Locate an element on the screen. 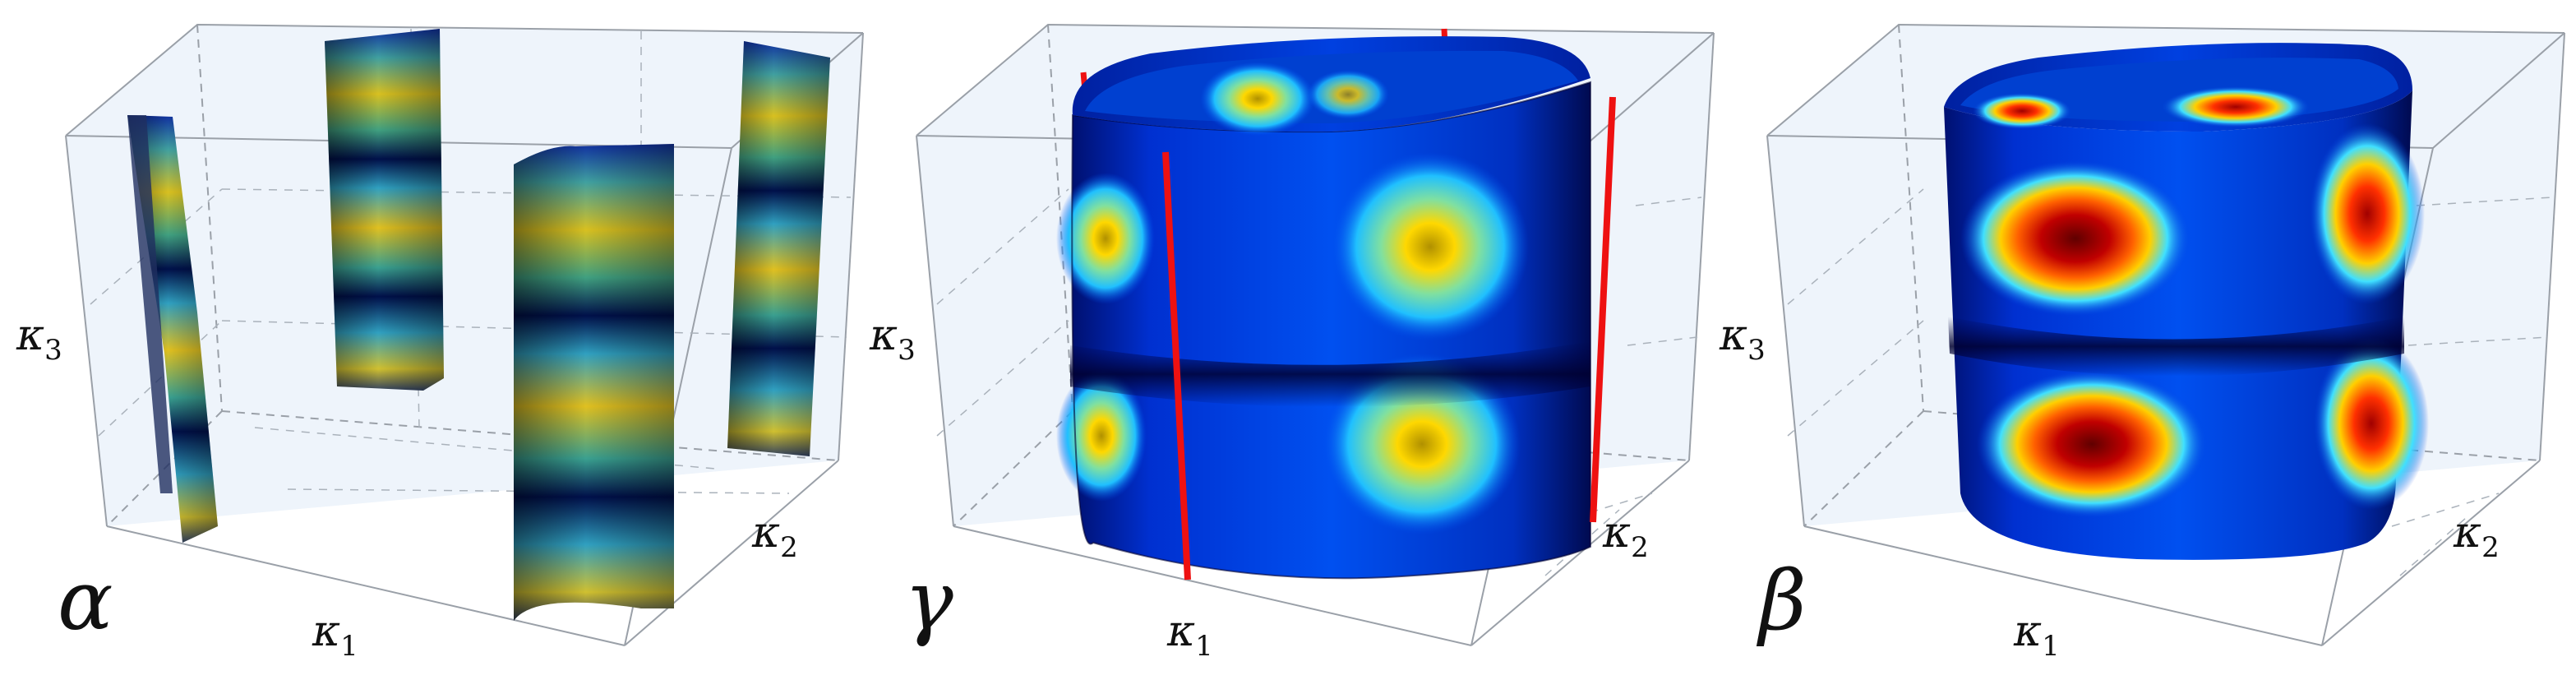 This screenshot has height=680, width=2576. fermi-surface-cylinder is located at coordinates (2186, 301).